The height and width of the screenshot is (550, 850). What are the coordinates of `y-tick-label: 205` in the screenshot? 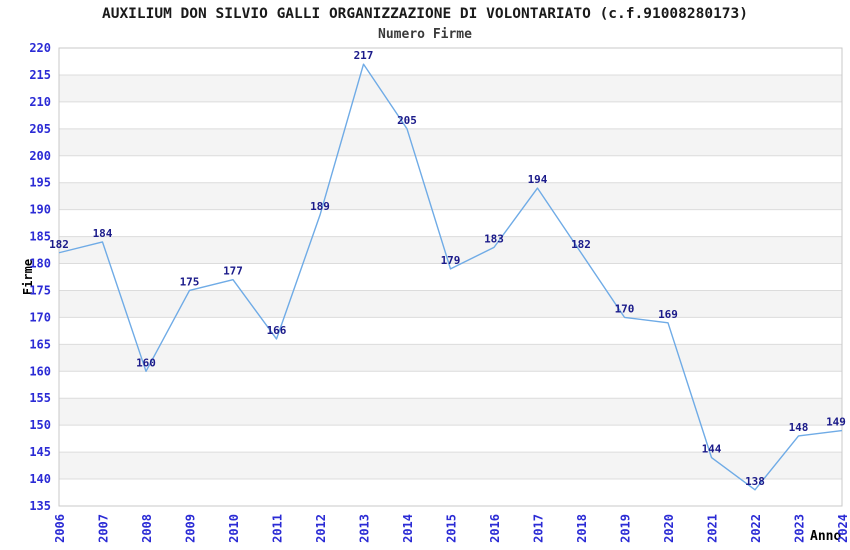 It's located at (40, 129).